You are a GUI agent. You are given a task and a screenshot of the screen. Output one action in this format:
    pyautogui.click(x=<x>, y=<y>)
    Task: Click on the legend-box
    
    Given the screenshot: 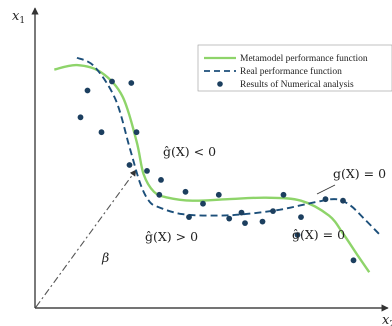 What is the action you would take?
    pyautogui.click(x=294, y=68)
    